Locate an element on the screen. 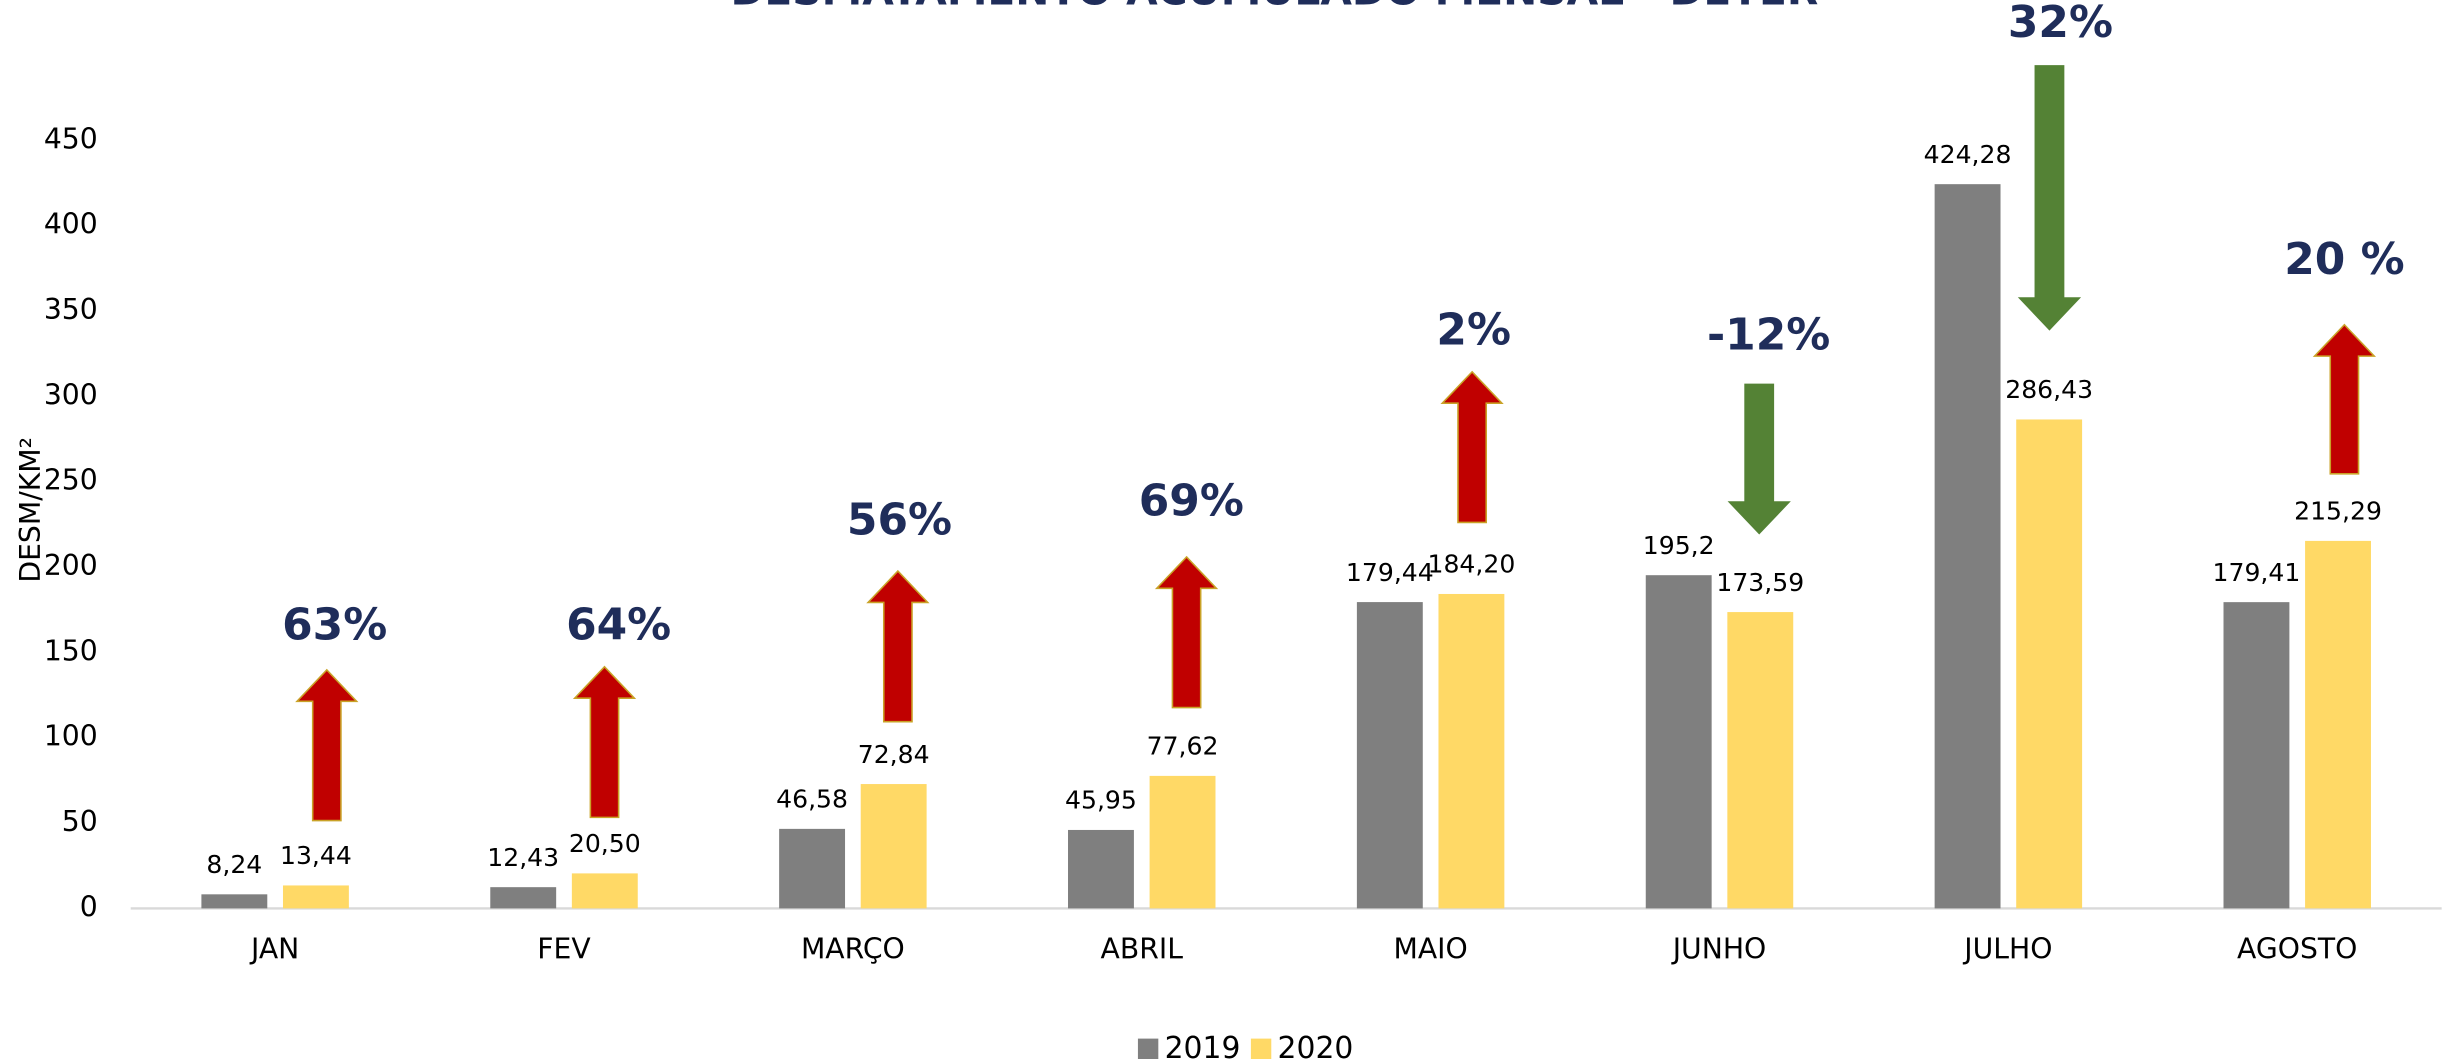 The height and width of the screenshot is (1059, 2450). x-tick-label: JUNHO is located at coordinates (1719, 949).